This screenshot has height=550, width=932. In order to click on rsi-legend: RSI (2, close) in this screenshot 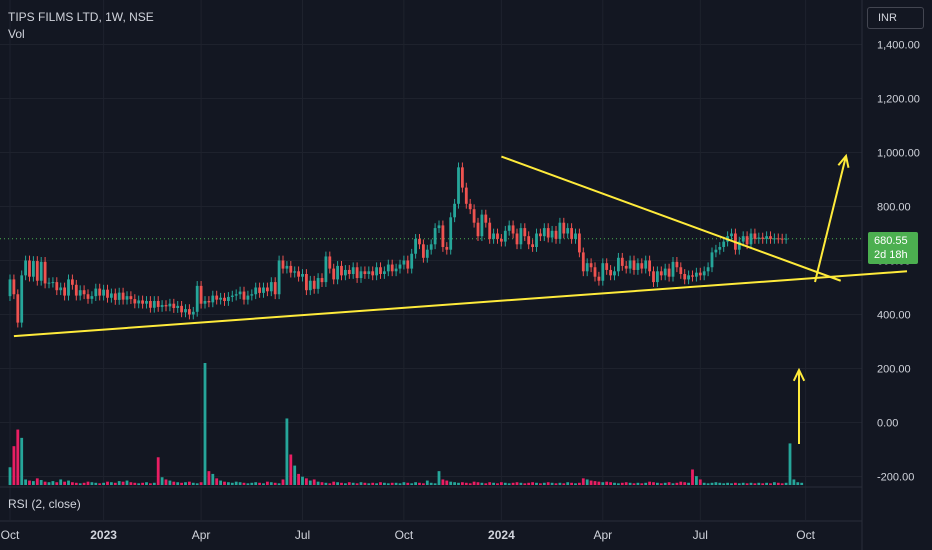, I will do `click(44, 504)`.